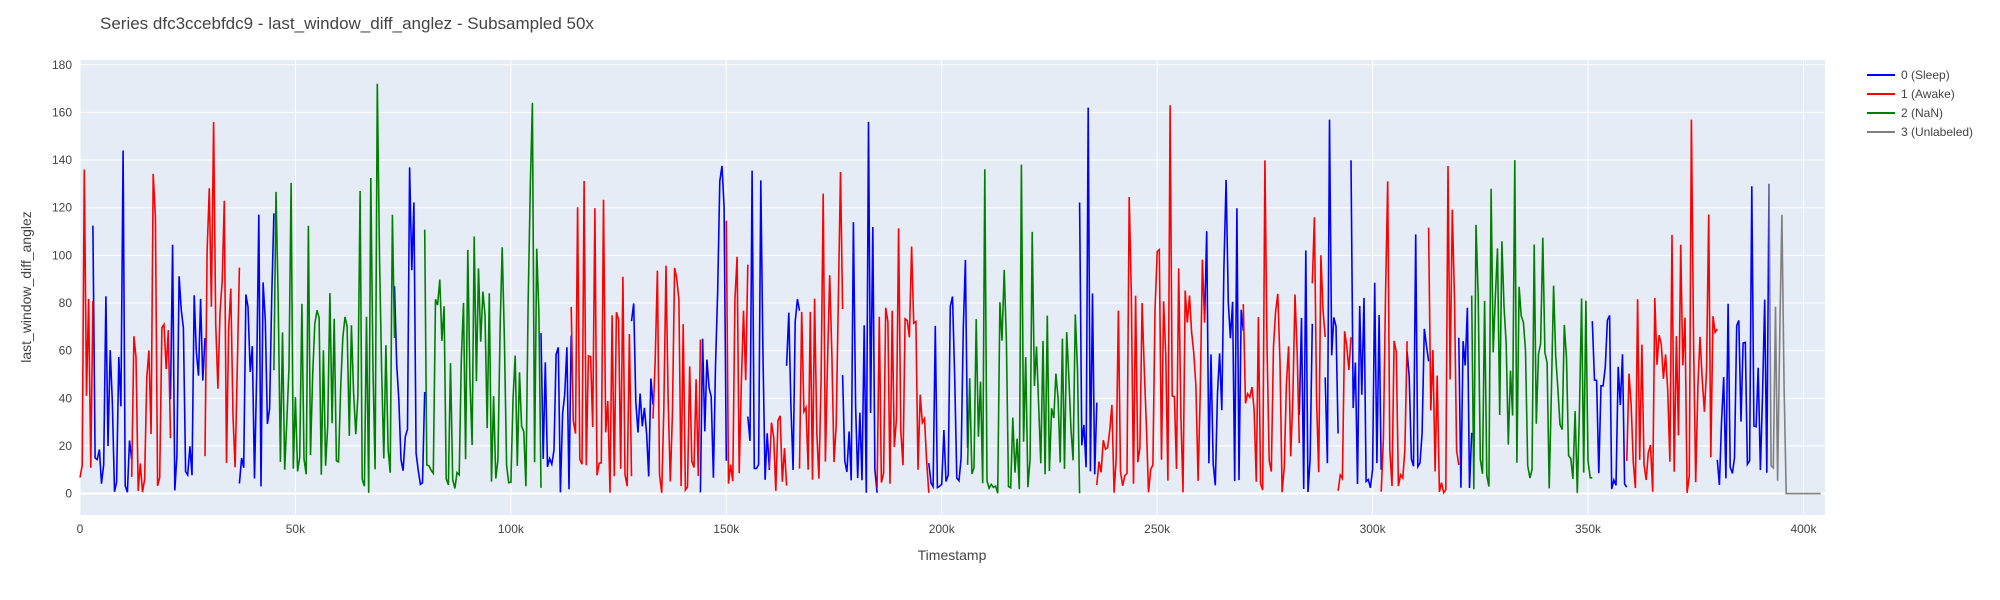  I want to click on y-tick-label: 180, so click(62, 65).